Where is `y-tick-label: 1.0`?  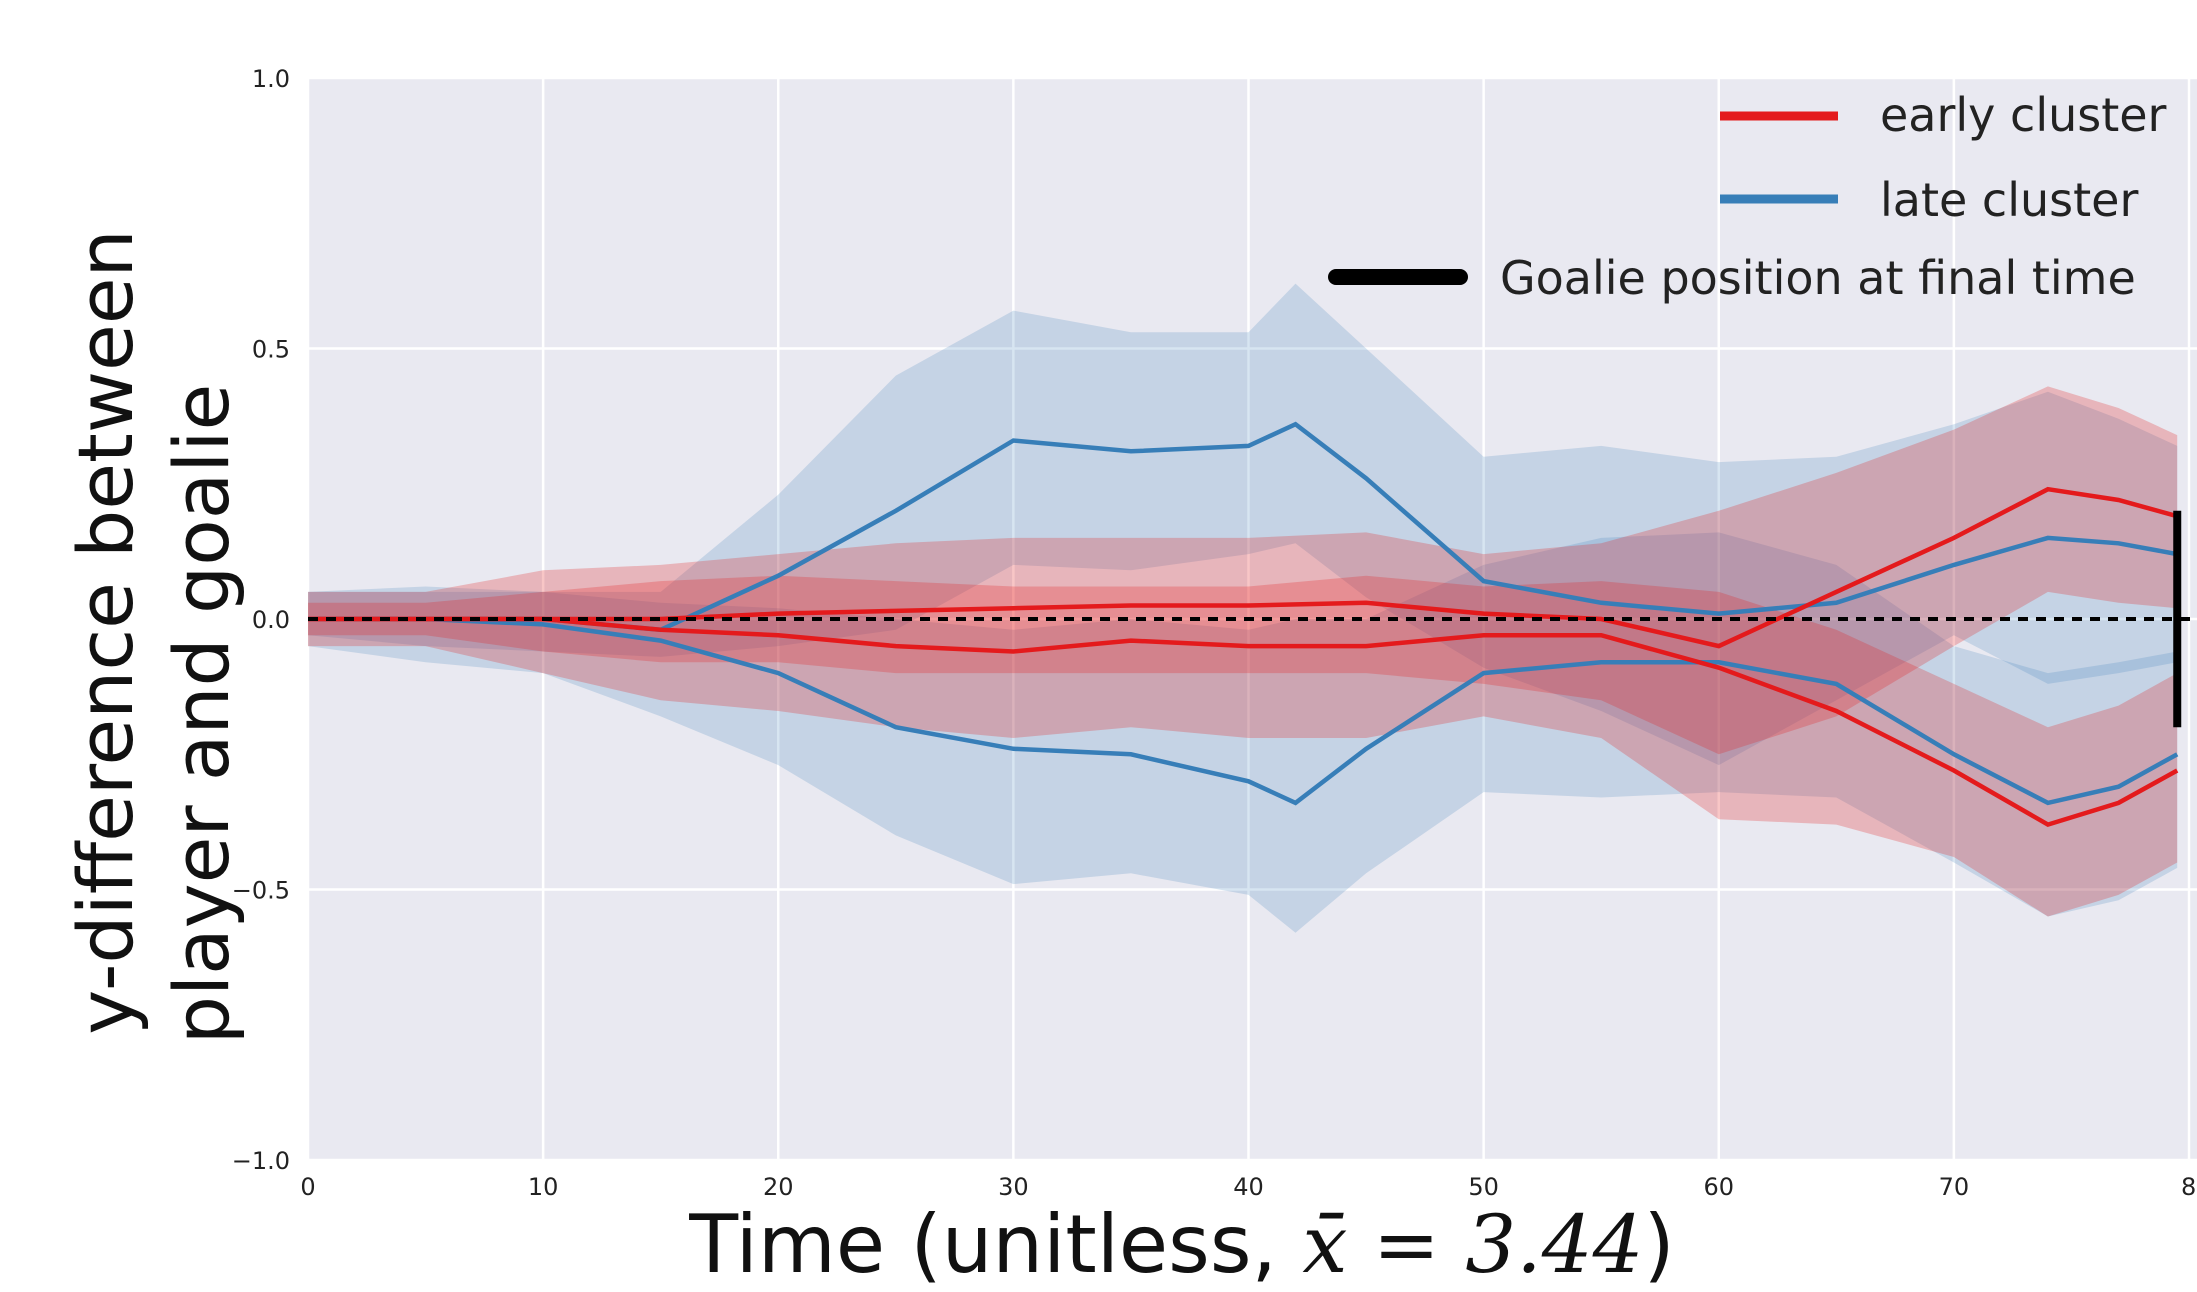 y-tick-label: 1.0 is located at coordinates (271, 79).